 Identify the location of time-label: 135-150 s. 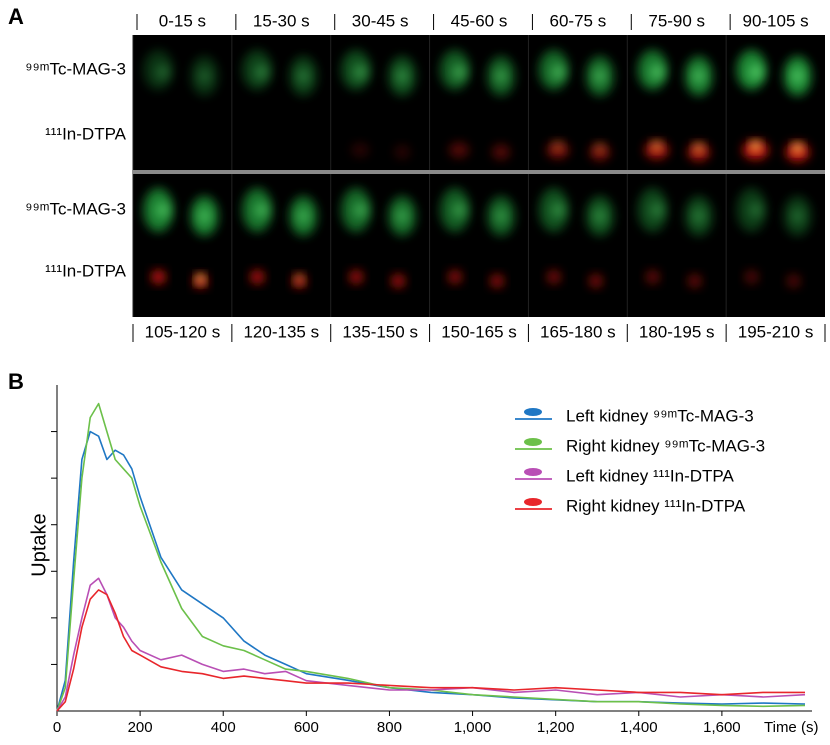
(380, 331).